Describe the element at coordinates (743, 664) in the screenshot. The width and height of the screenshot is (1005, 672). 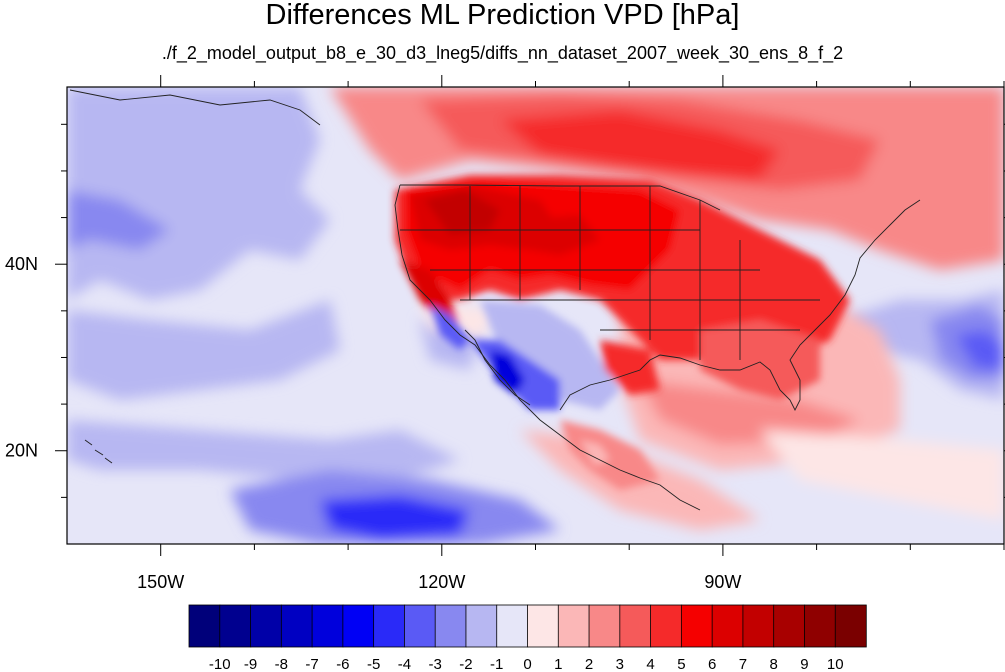
I see `colorbar-label: 7` at that location.